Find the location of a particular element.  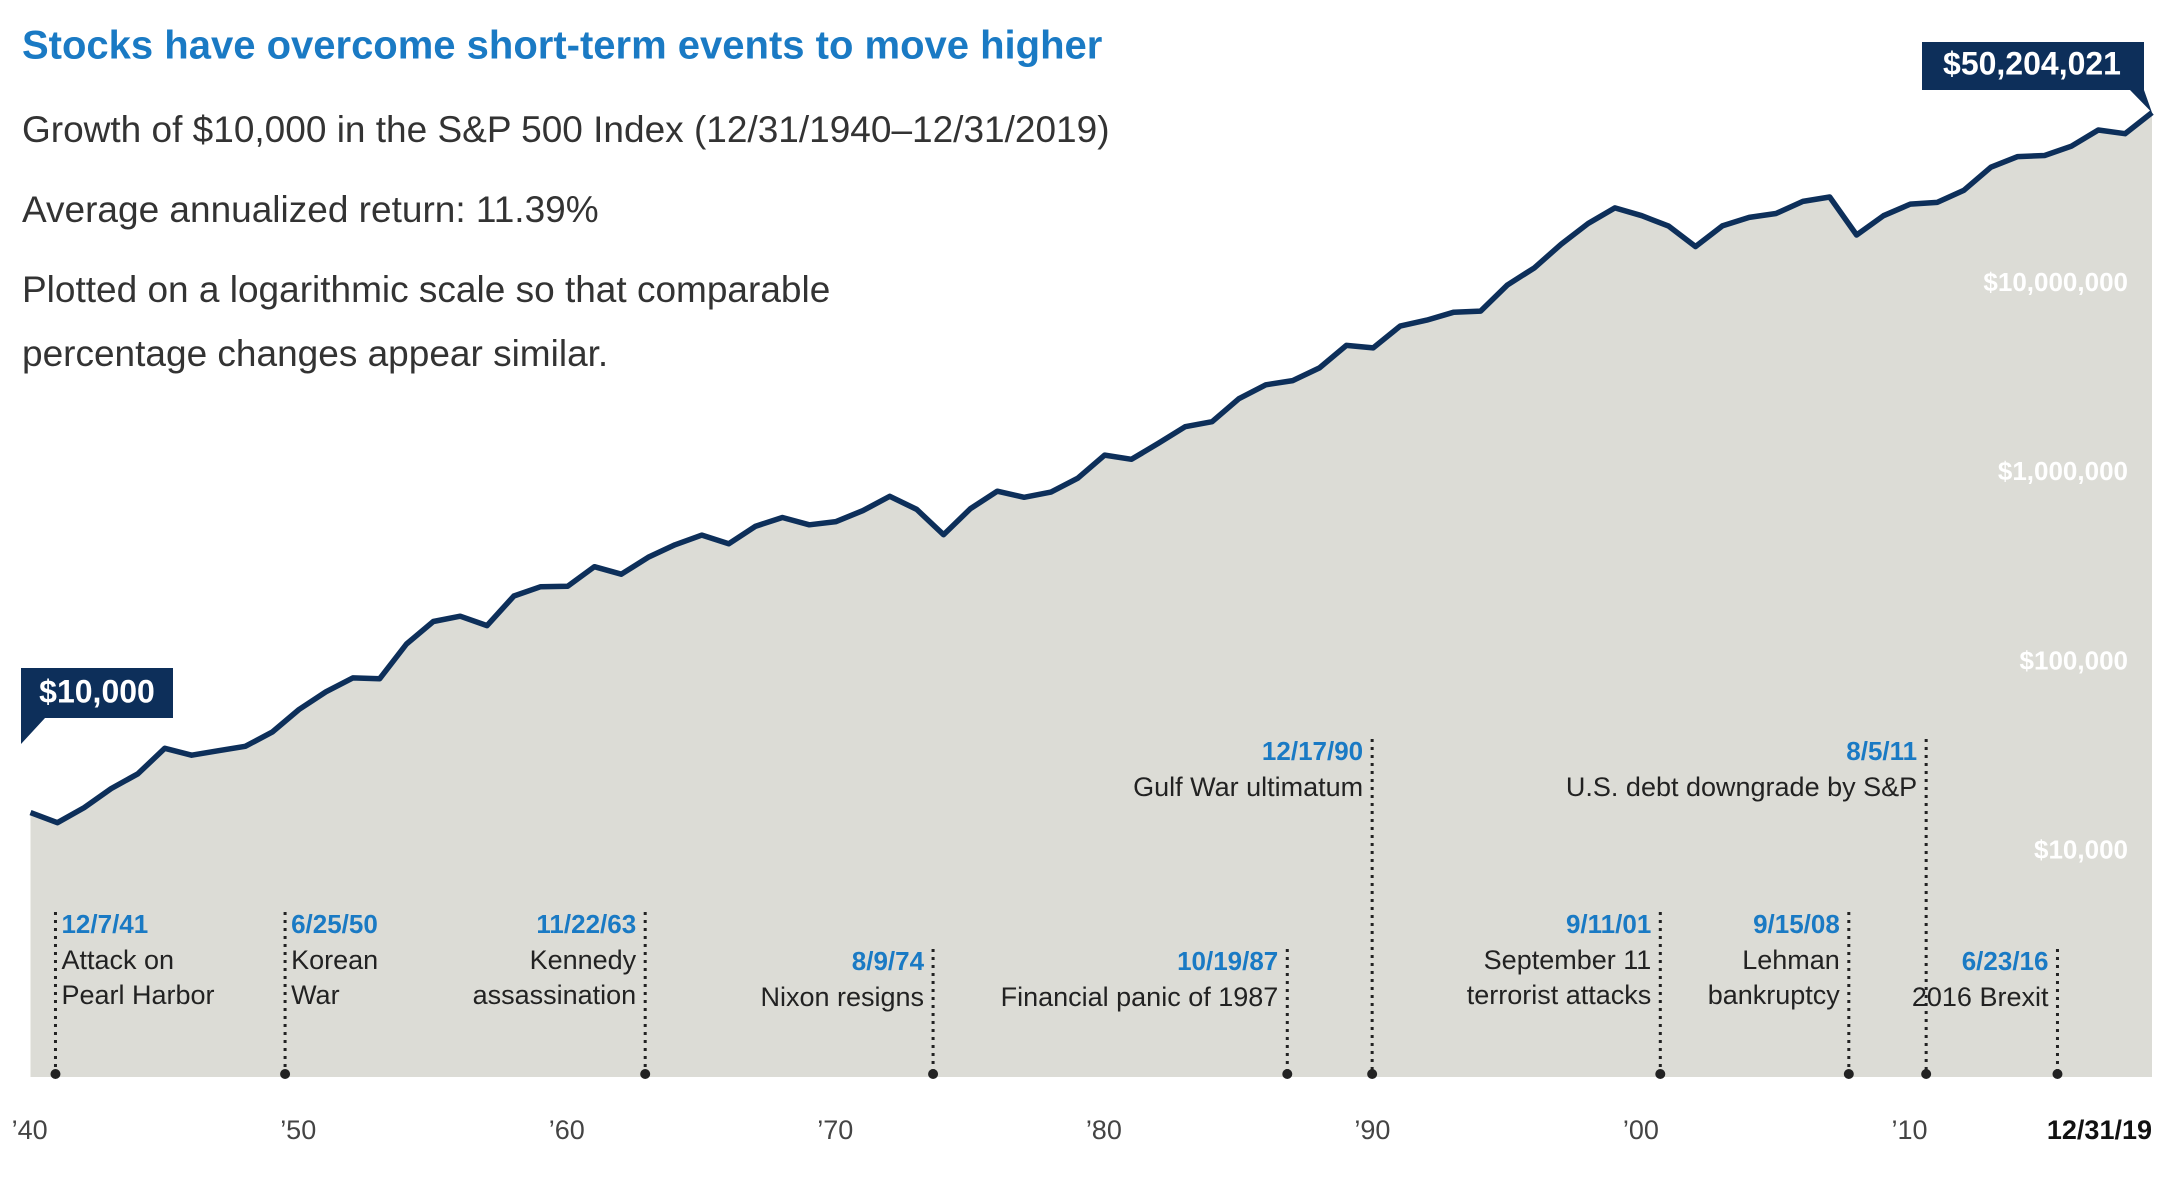

x-tick-label: ’80 is located at coordinates (1104, 1130).